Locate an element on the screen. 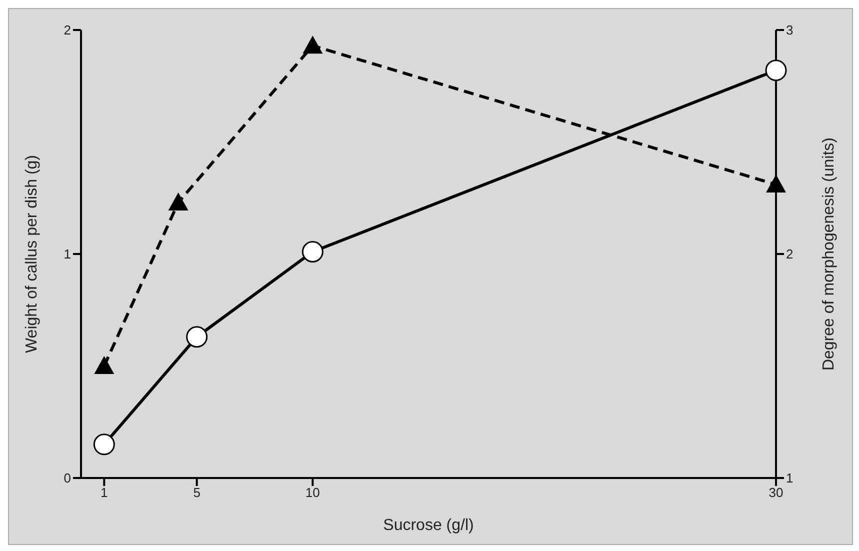  x-tick-label: 30 is located at coordinates (776, 492).